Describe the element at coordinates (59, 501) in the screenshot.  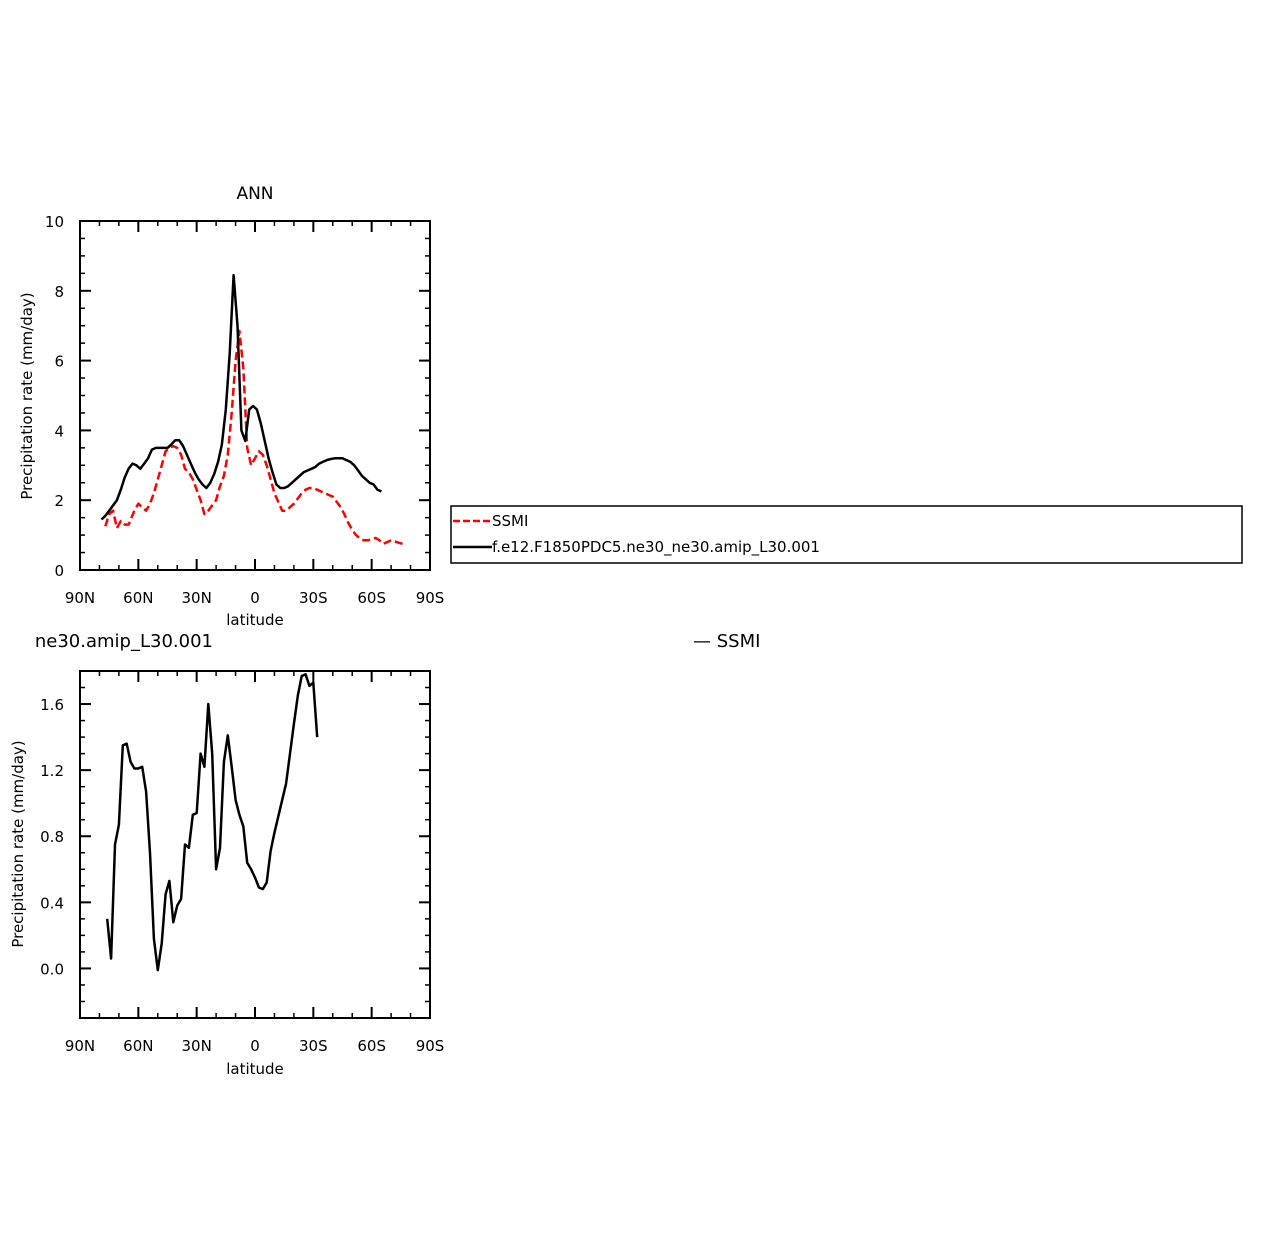
I see `y-tick-label: 2` at that location.